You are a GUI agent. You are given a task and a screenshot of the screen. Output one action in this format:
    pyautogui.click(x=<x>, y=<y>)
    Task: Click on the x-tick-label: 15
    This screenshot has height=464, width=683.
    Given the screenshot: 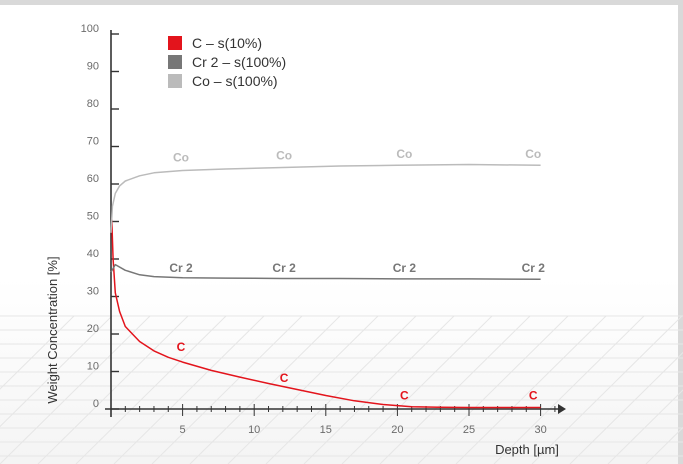 What is the action you would take?
    pyautogui.click(x=326, y=430)
    